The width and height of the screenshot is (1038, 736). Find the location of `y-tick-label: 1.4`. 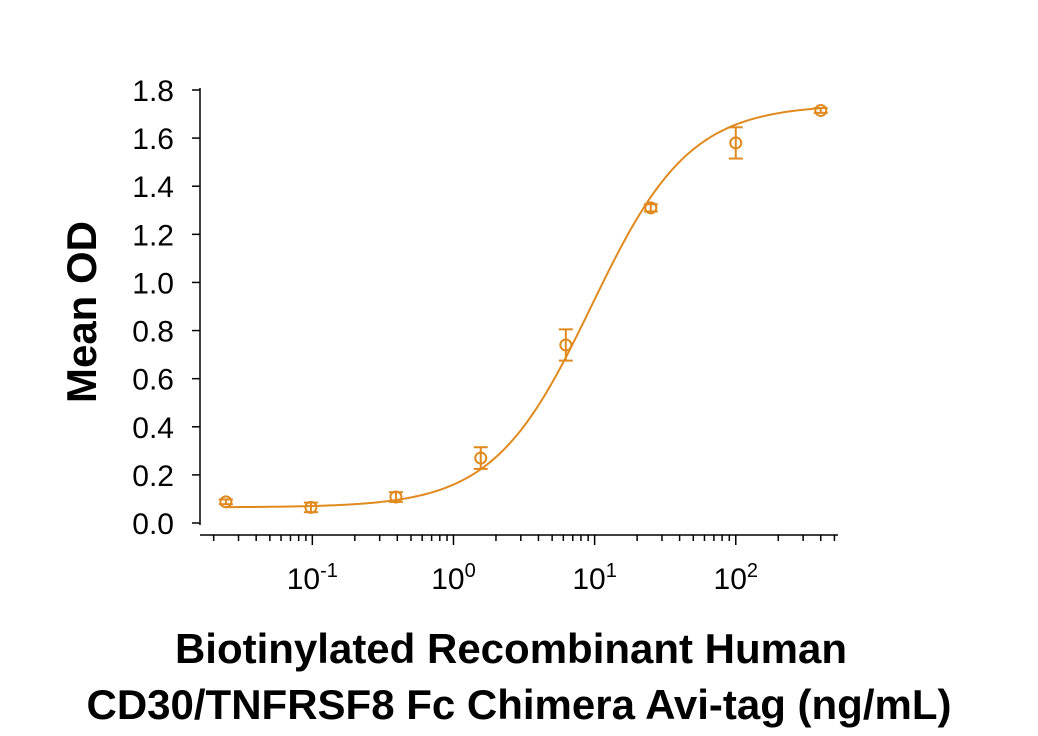

y-tick-label: 1.4 is located at coordinates (153, 187).